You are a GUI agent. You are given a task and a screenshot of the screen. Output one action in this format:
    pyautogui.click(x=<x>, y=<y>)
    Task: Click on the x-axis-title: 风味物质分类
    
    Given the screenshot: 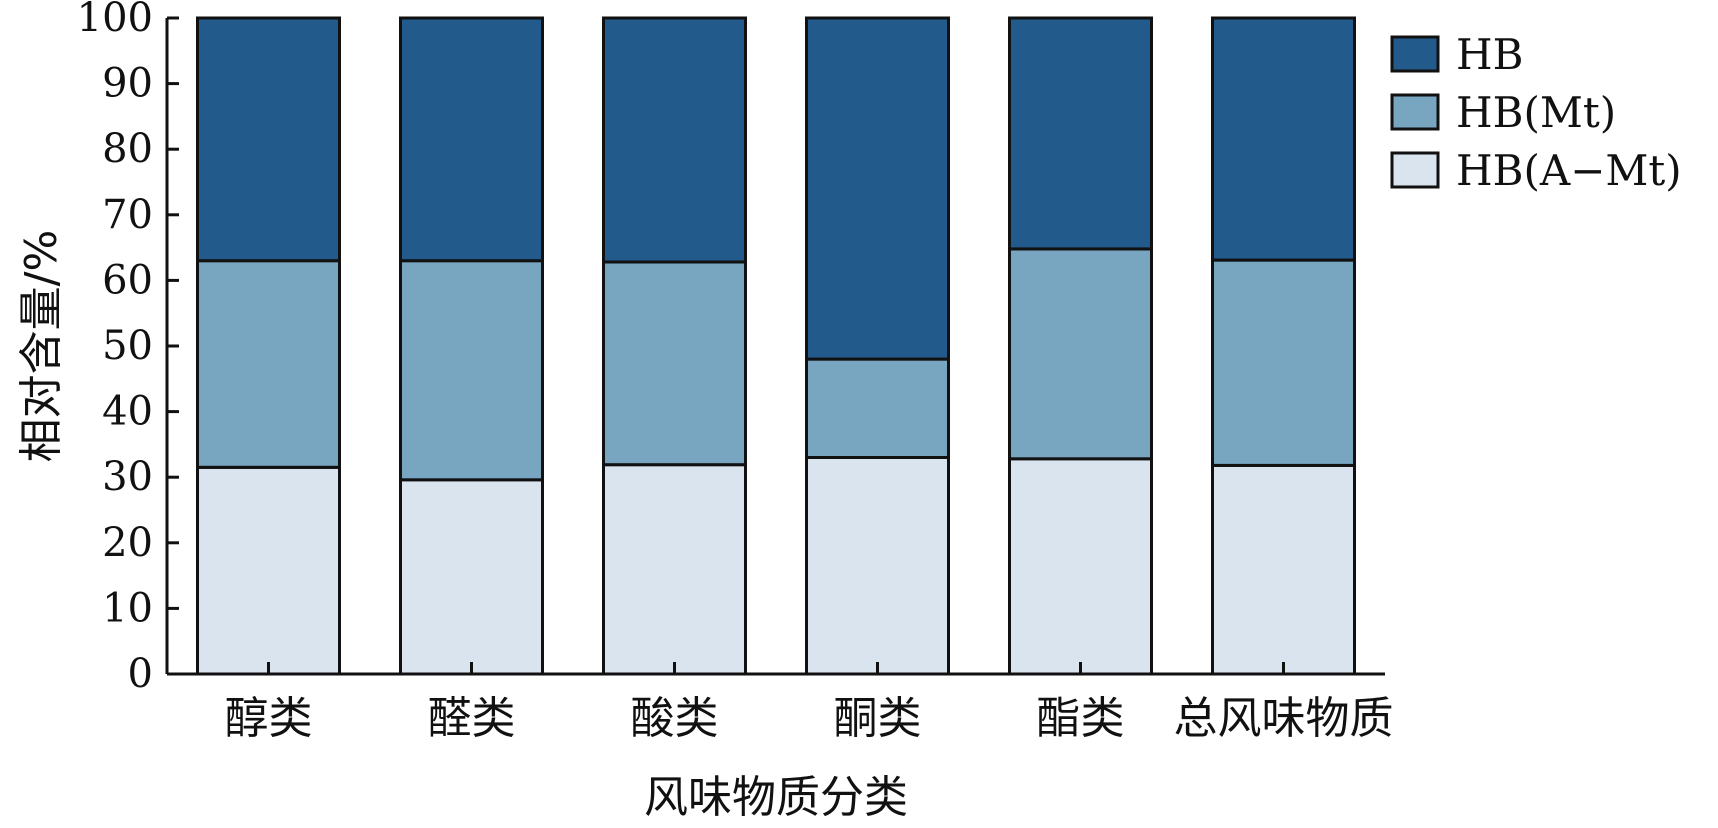 What is the action you would take?
    pyautogui.click(x=776, y=797)
    